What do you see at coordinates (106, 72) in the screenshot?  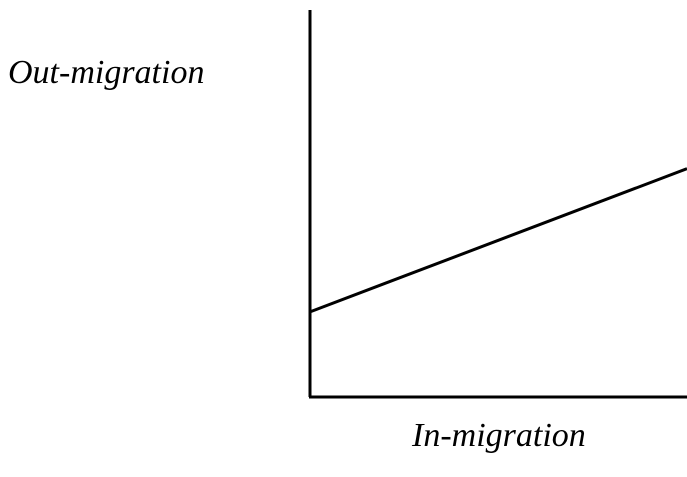 I see `y-axis-label: Out-migration` at bounding box center [106, 72].